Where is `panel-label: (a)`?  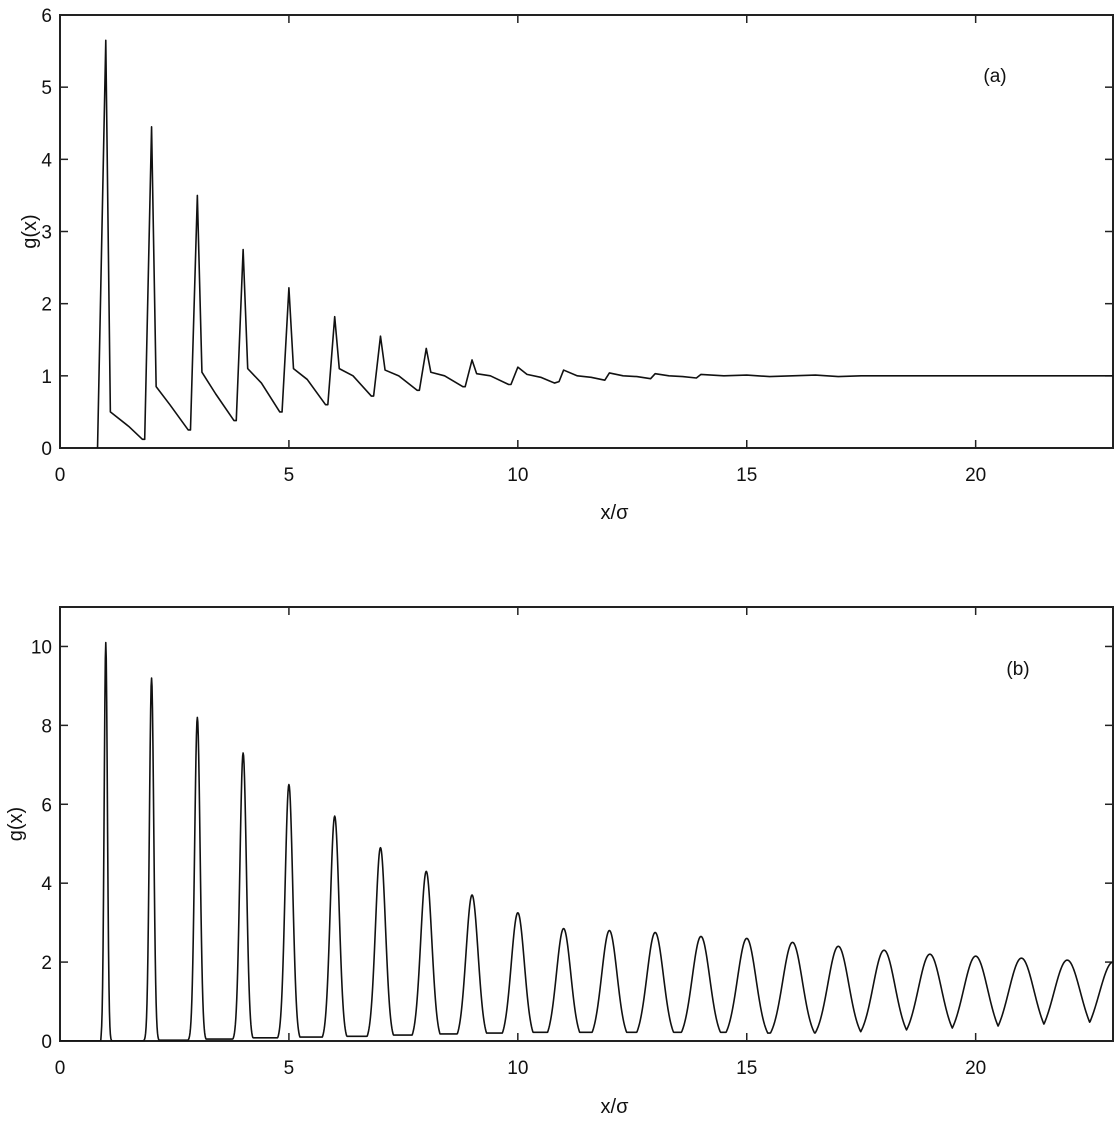
panel-label: (a) is located at coordinates (994, 76).